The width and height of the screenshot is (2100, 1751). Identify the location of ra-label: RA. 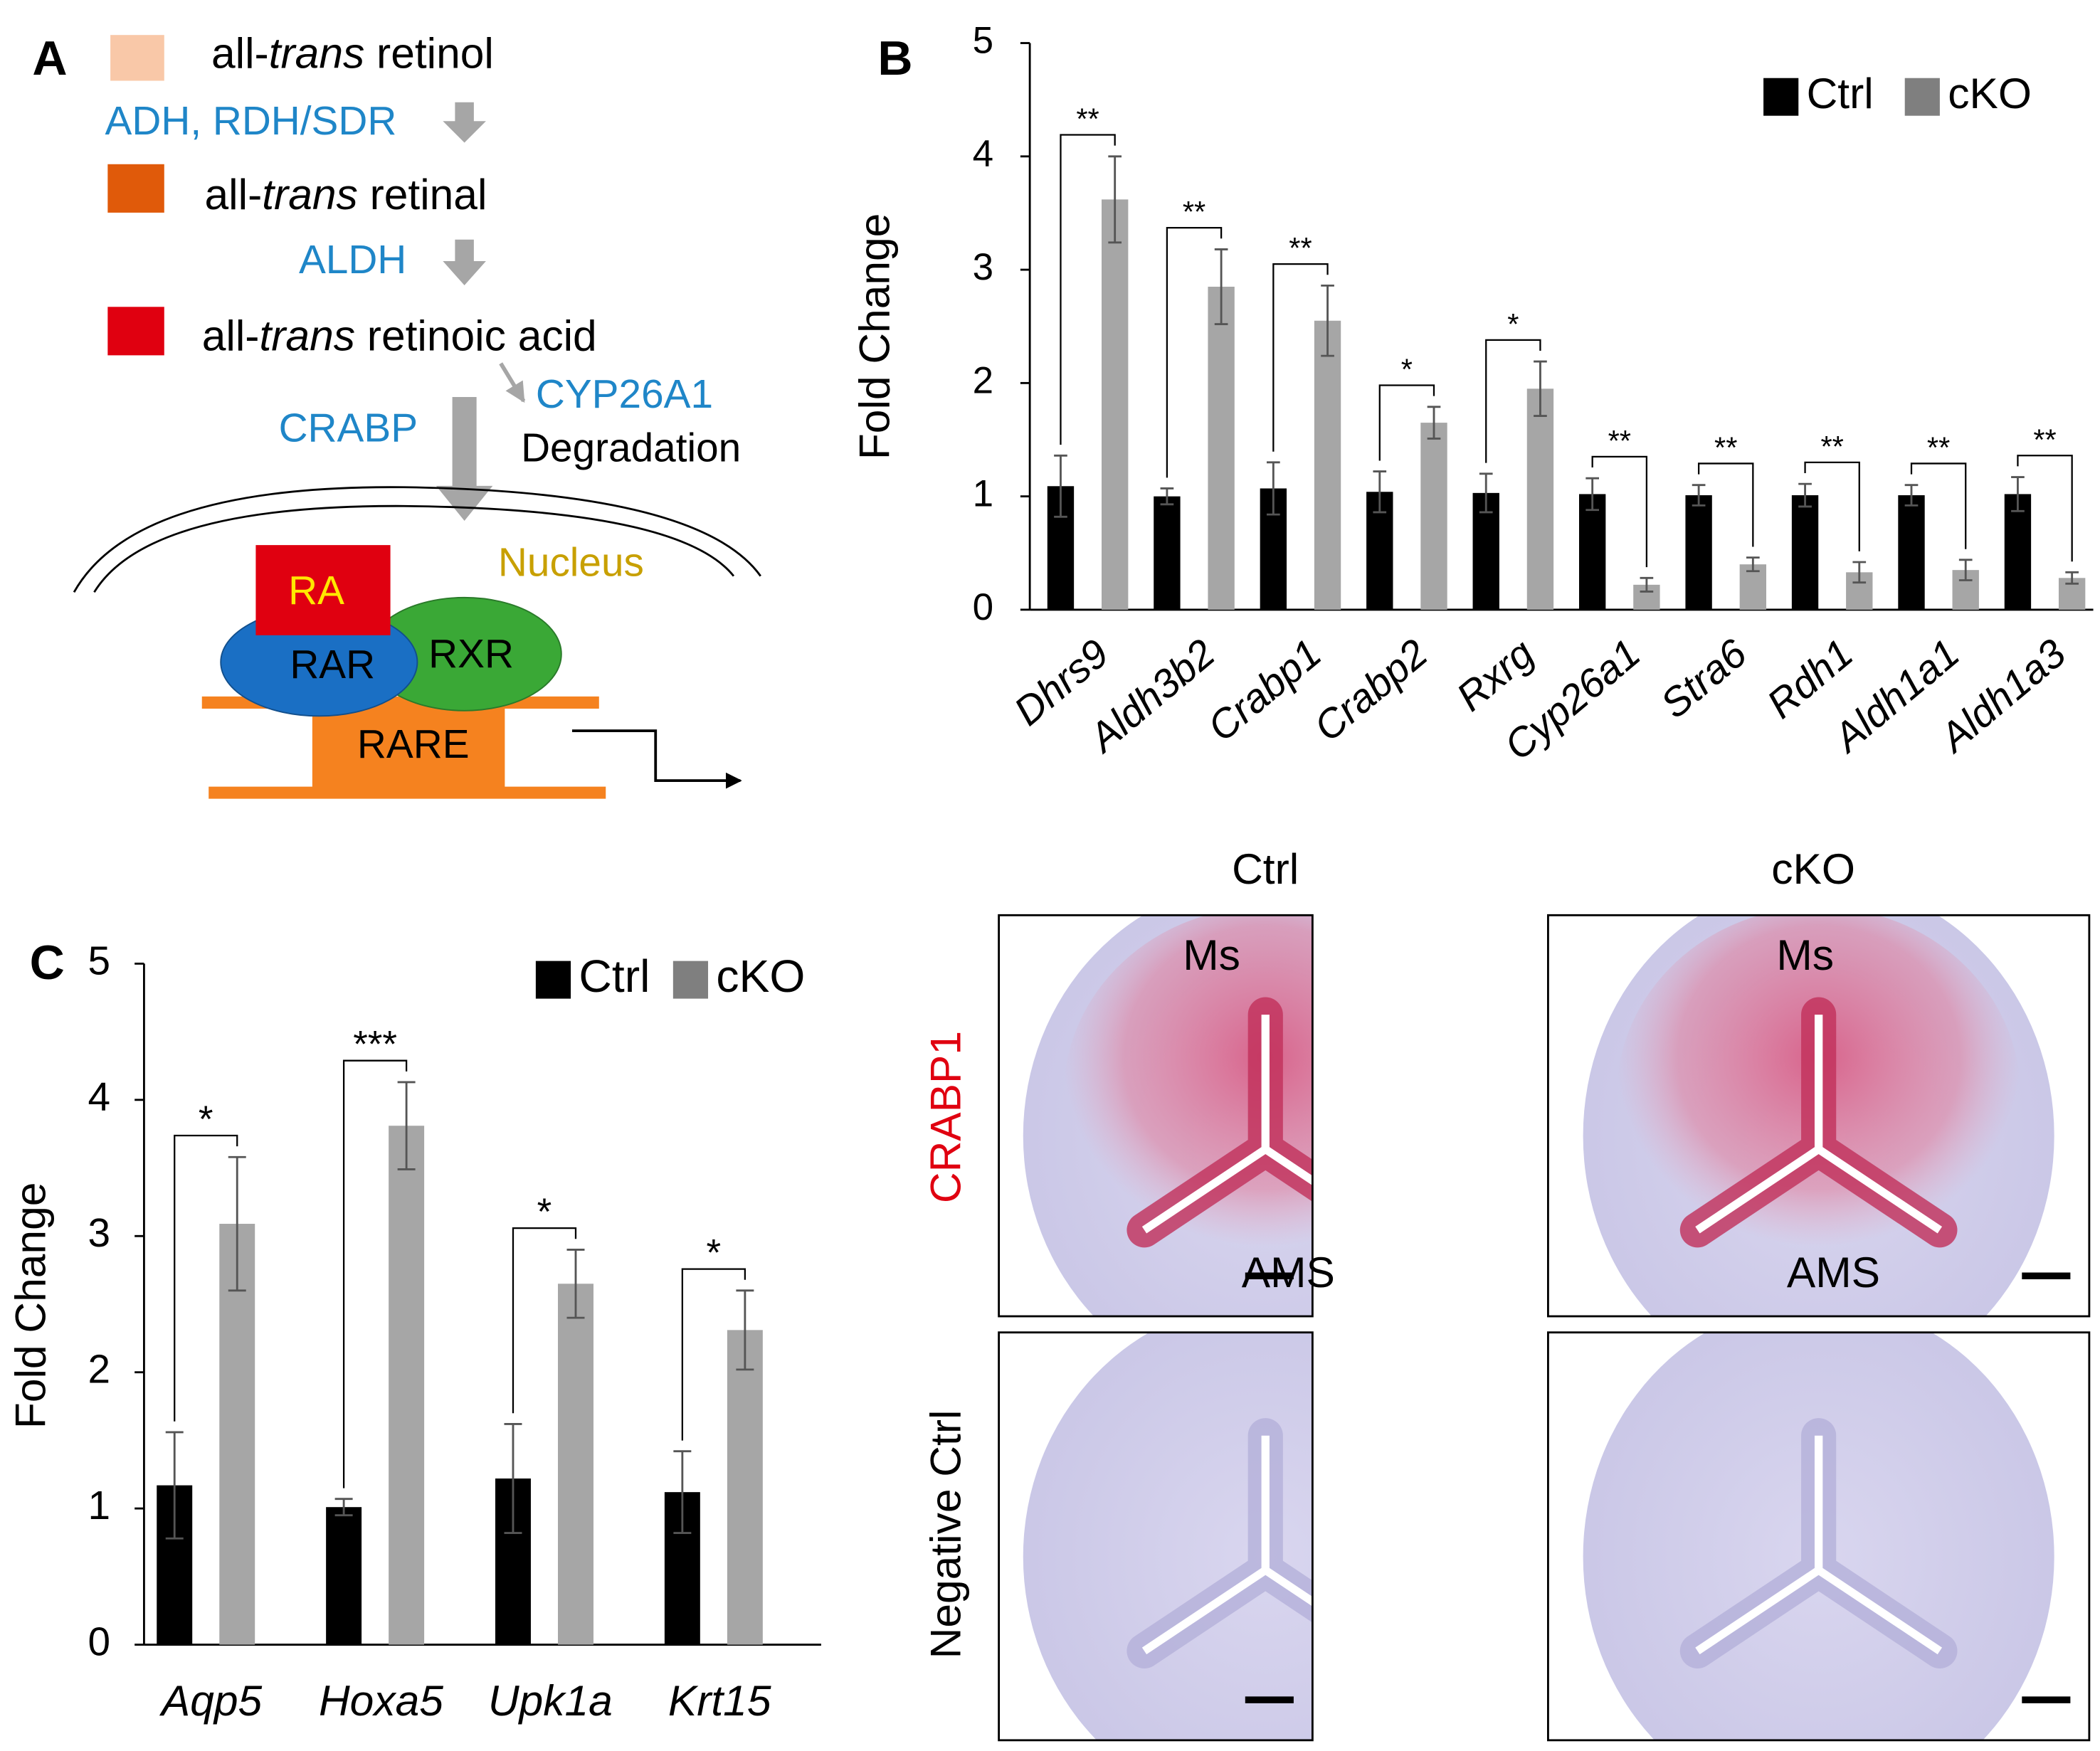
(316, 591).